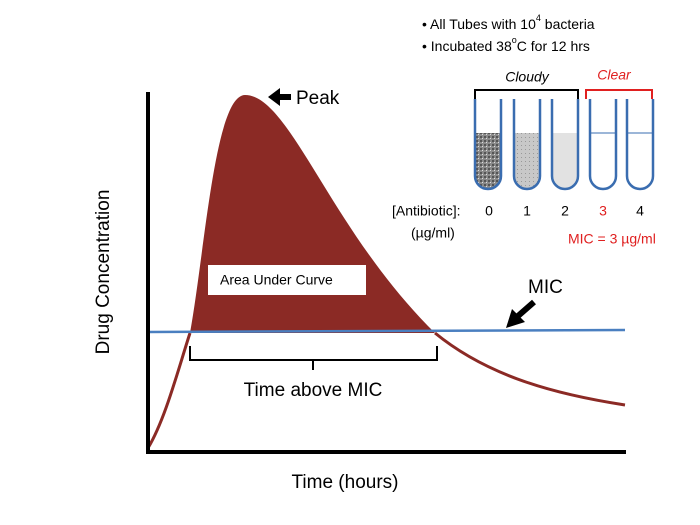  I want to click on mic-label: MIC, so click(545, 287).